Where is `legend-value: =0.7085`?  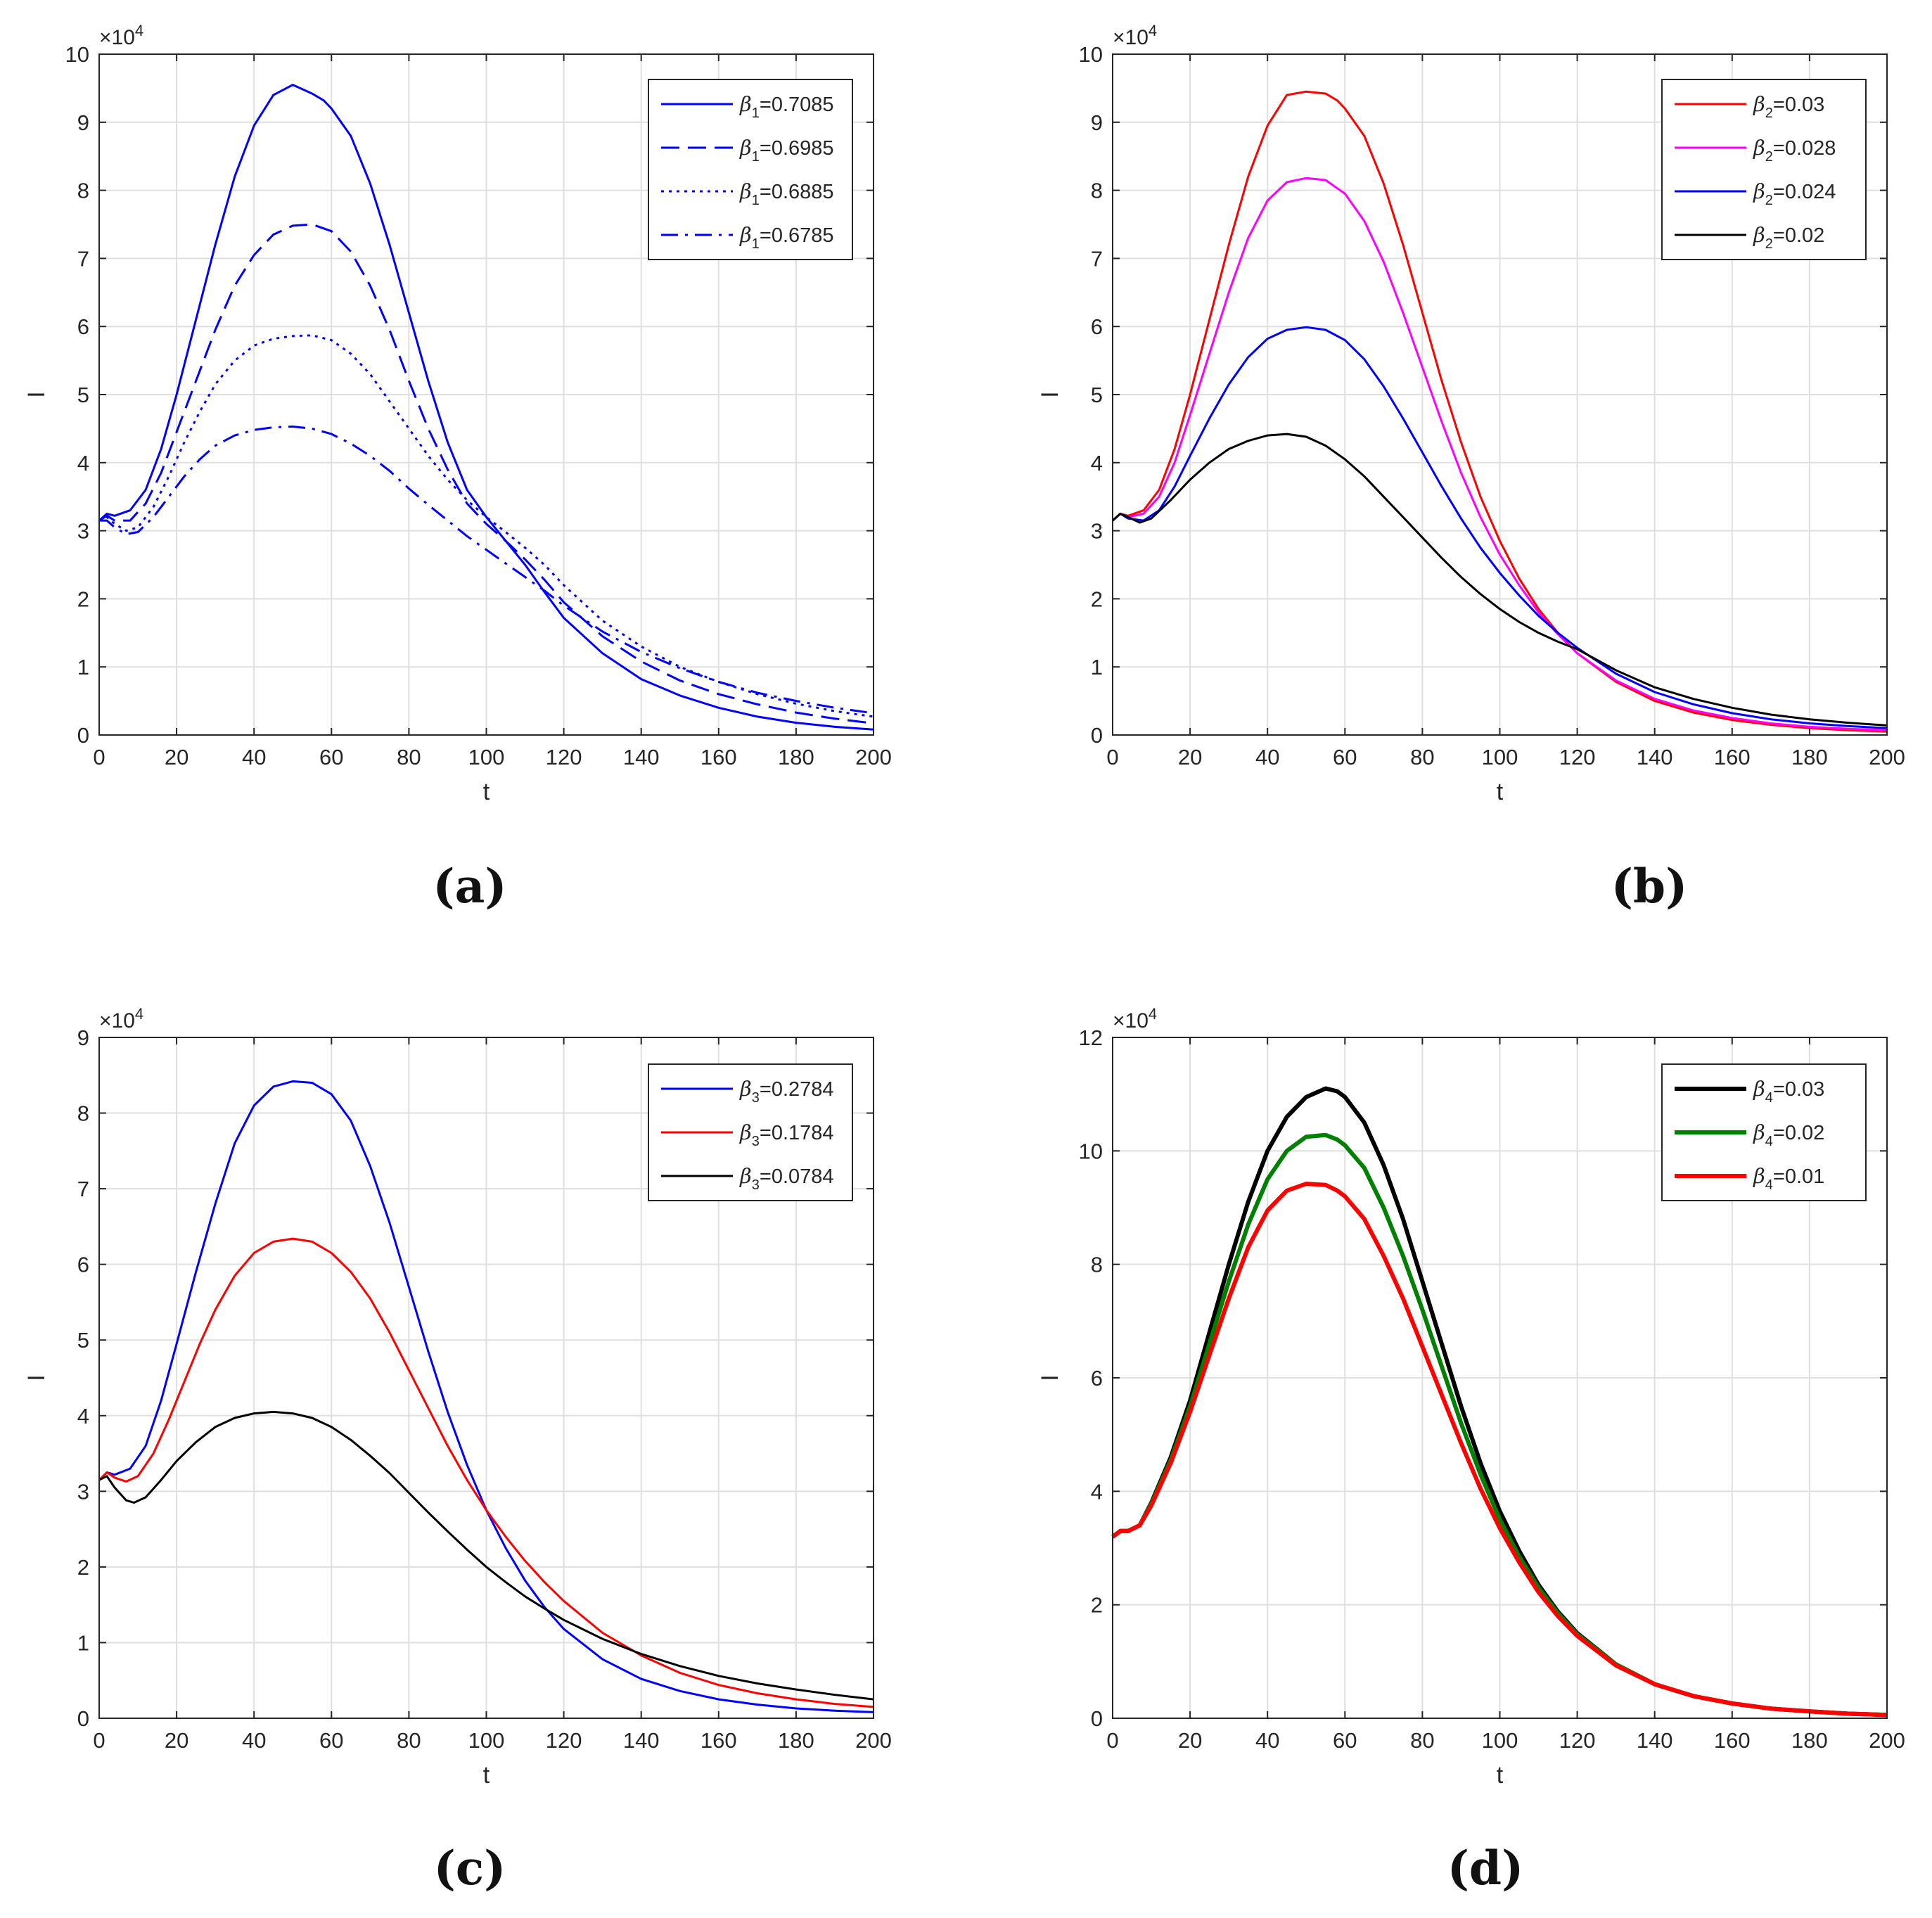
legend-value: =0.7085 is located at coordinates (797, 105).